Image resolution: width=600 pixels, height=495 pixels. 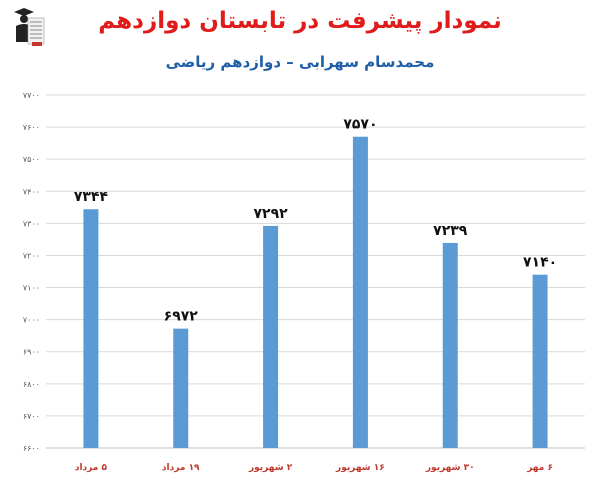 What do you see at coordinates (31, 384) in the screenshot?
I see `y-tick-label: ۶۸۰۰` at bounding box center [31, 384].